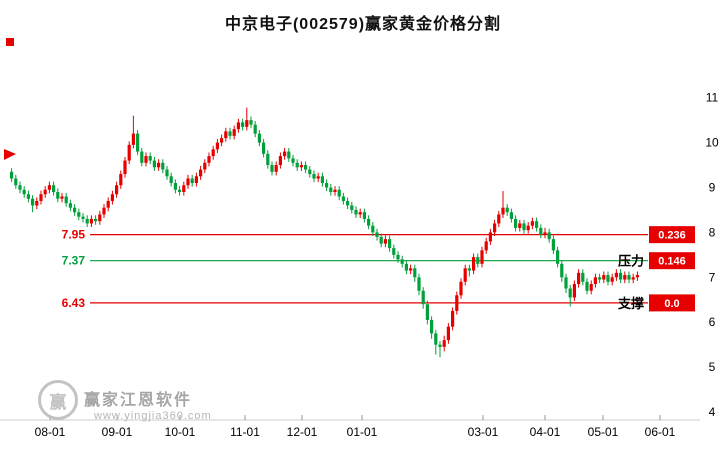 This screenshot has width=726, height=450. What do you see at coordinates (50, 432) in the screenshot?
I see `x-tick-label: 08-01` at bounding box center [50, 432].